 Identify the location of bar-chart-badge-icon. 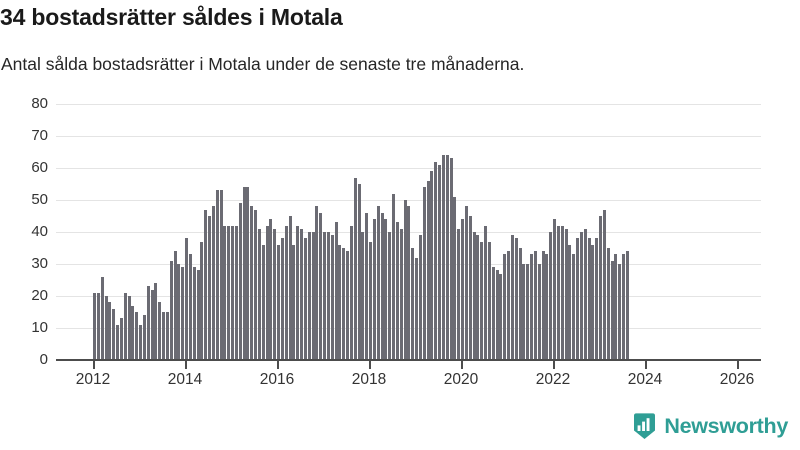
(644, 426).